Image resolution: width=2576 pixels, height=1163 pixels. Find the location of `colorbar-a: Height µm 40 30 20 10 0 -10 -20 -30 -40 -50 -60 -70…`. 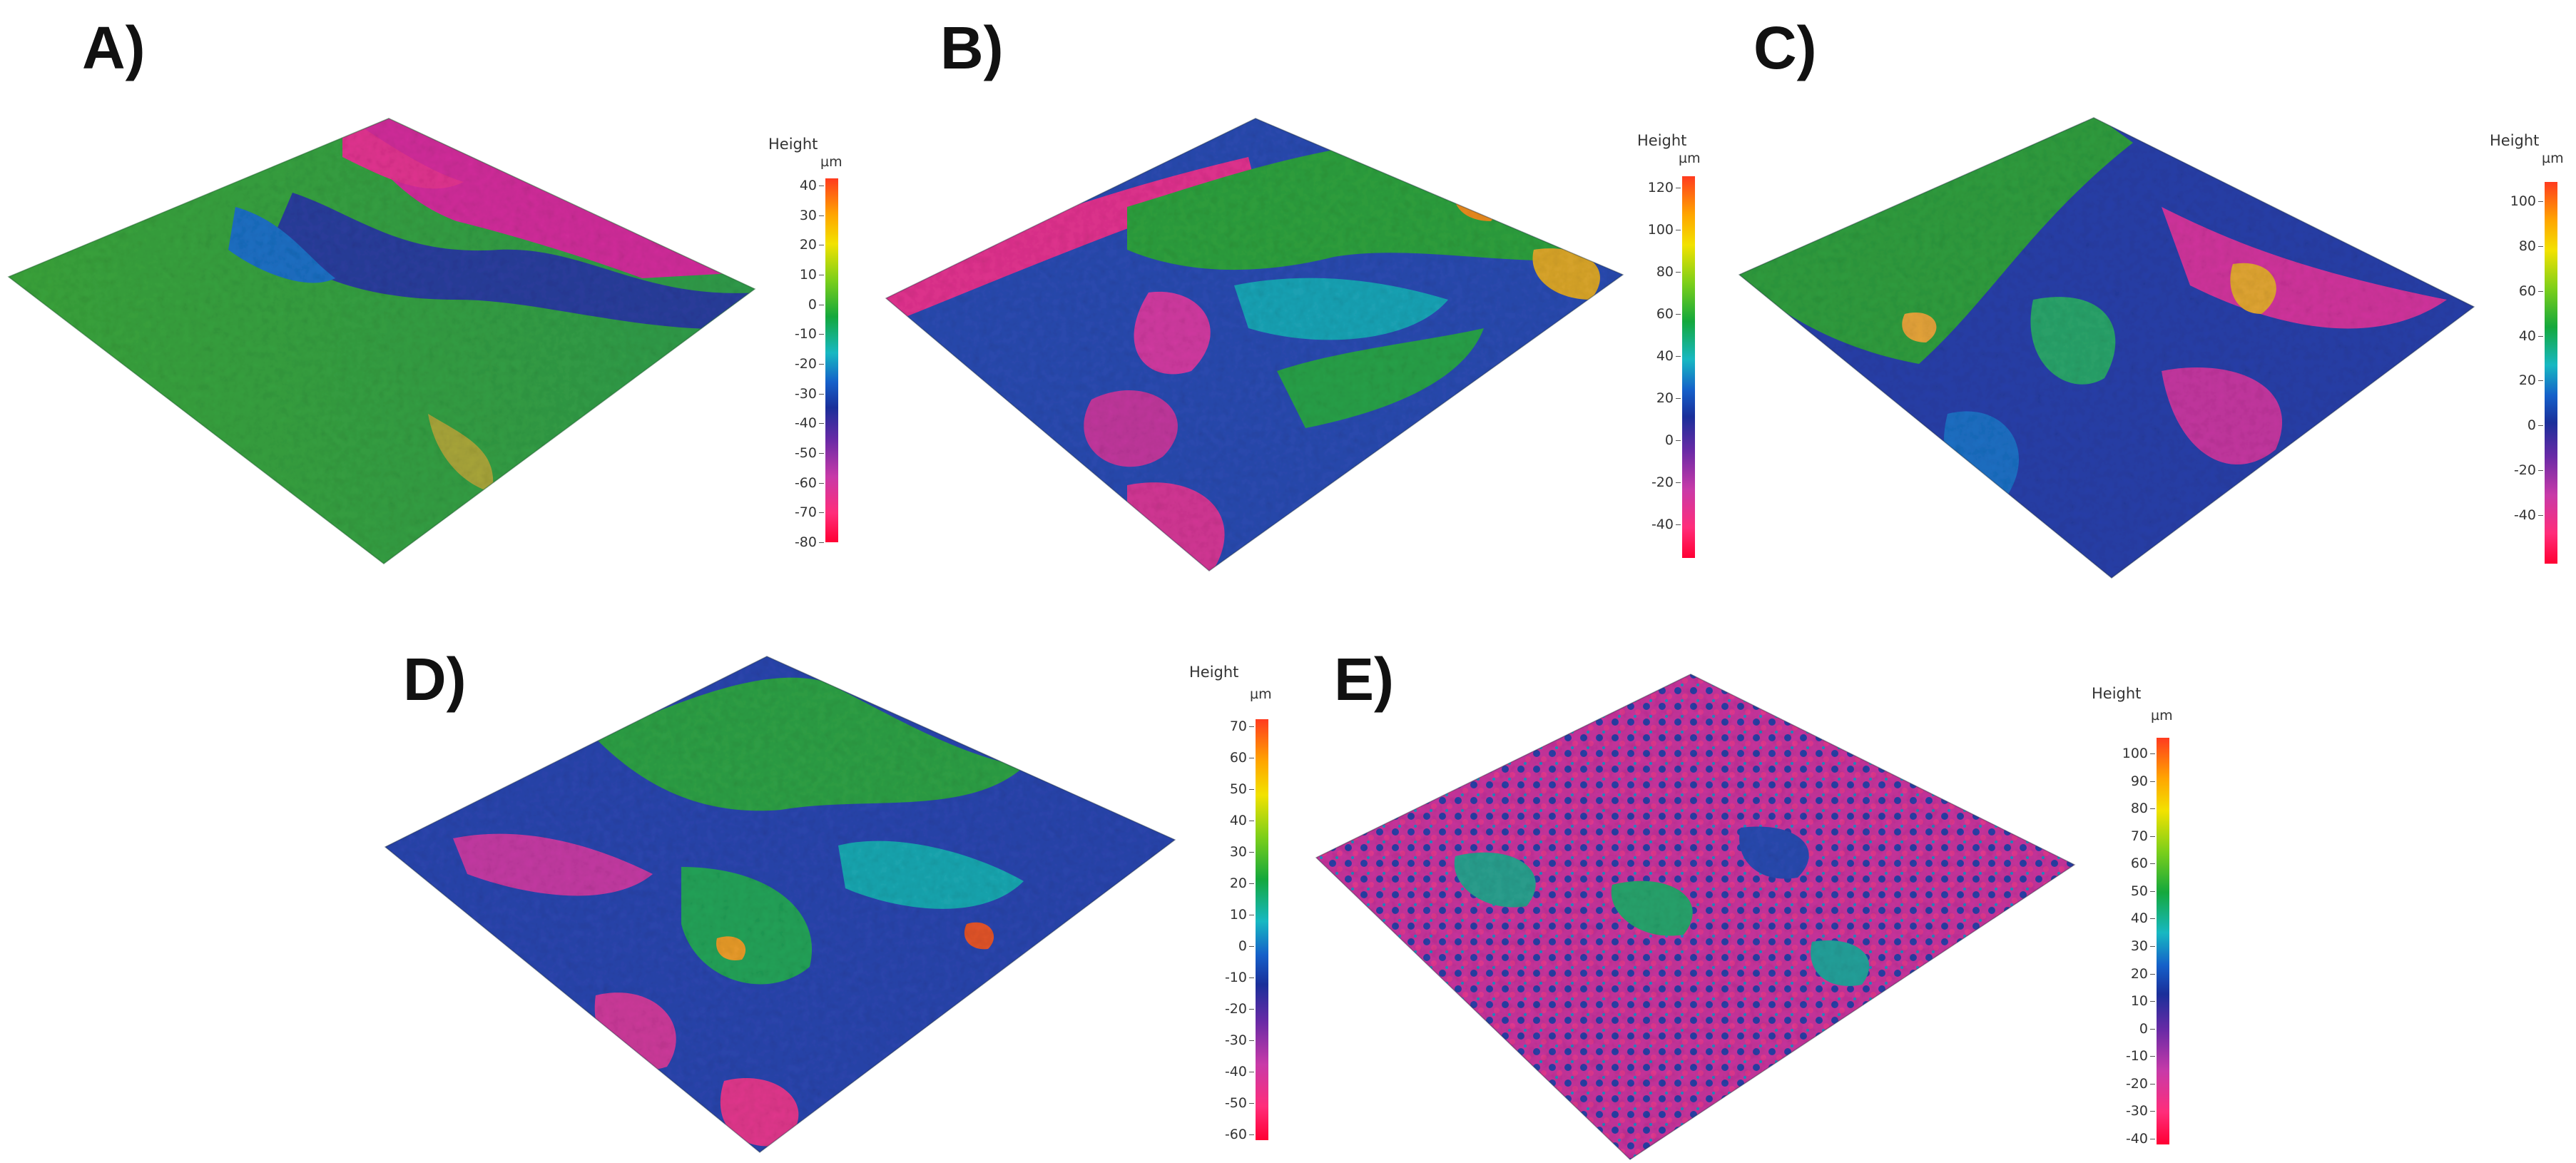

colorbar-a: Height µm 40 30 20 10 0 -10 -20 -30 -40 -50 -60 -70… is located at coordinates (802, 346).